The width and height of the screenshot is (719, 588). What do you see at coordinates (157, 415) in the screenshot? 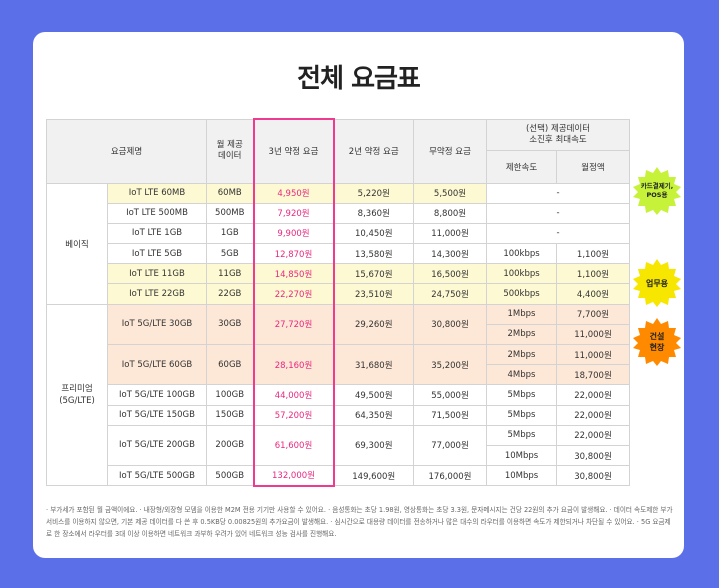
I see `plan-name: IoT 5G/LTE 150GB` at bounding box center [157, 415].